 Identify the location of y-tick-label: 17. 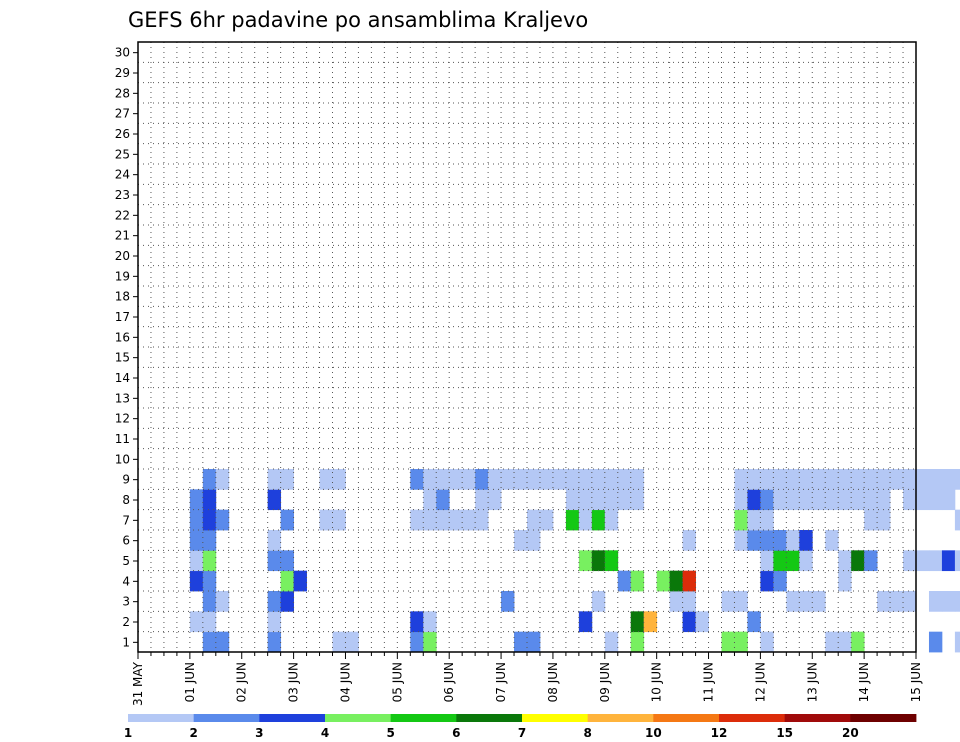
(122, 317).